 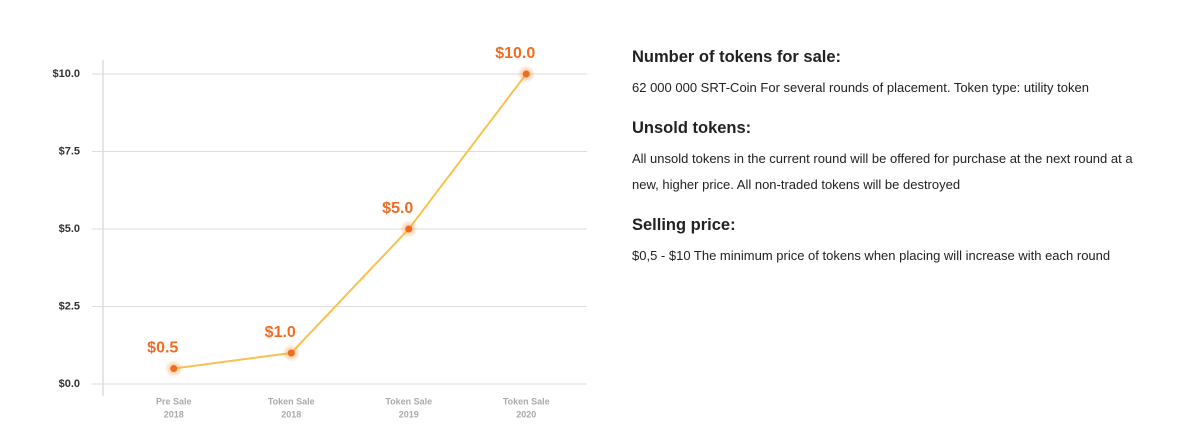 I want to click on value-label: $5.0, so click(x=397, y=208).